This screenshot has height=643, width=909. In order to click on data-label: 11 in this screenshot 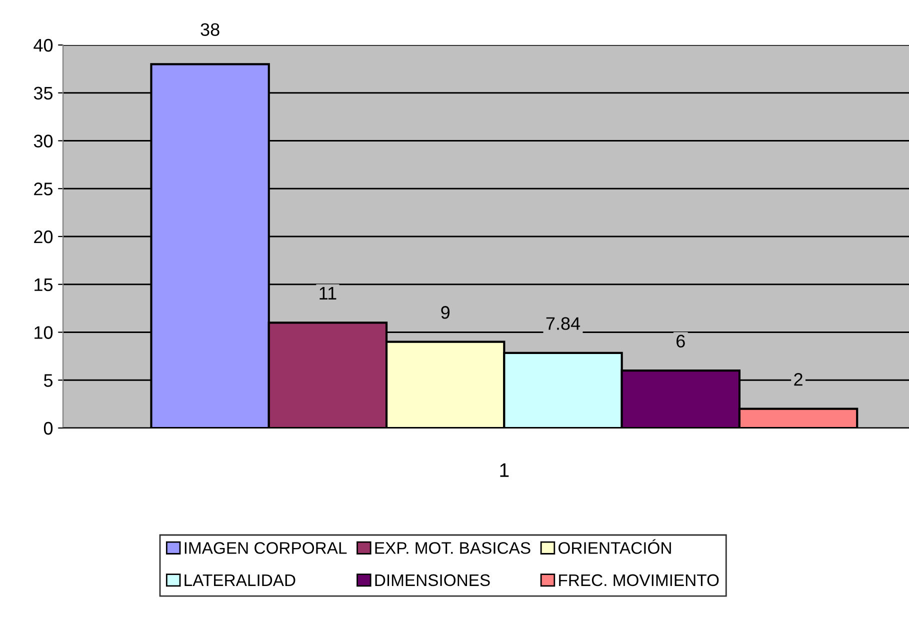, I will do `click(328, 293)`.